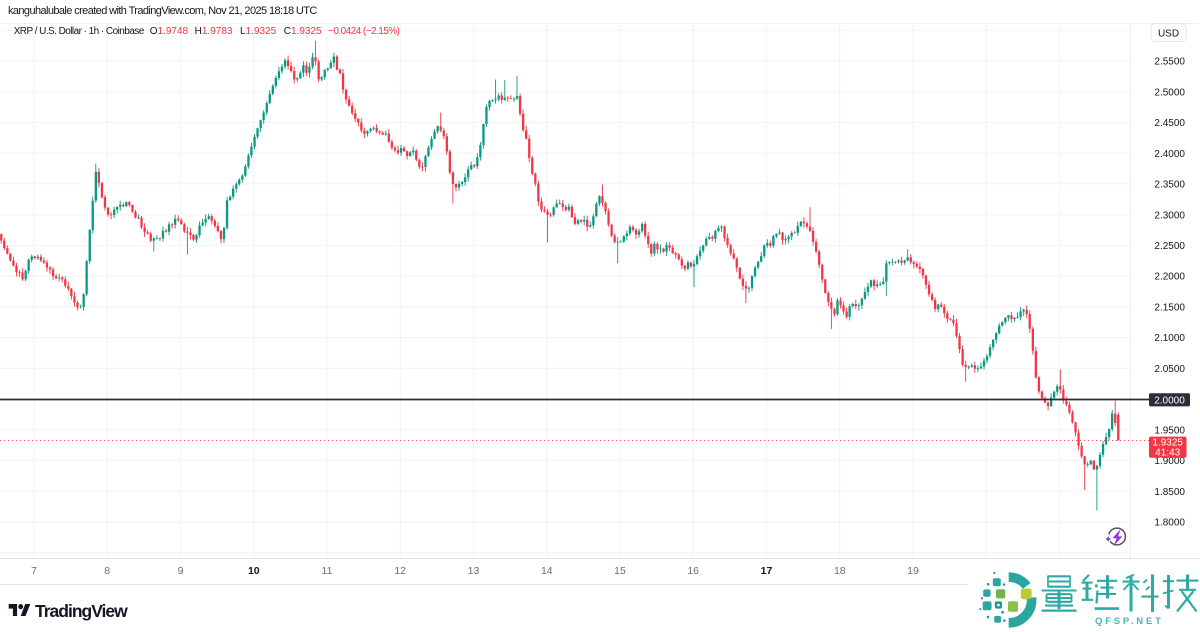 The height and width of the screenshot is (632, 1200). Describe the element at coordinates (1169, 154) in the screenshot. I see `svg-text: 2.4000` at that location.